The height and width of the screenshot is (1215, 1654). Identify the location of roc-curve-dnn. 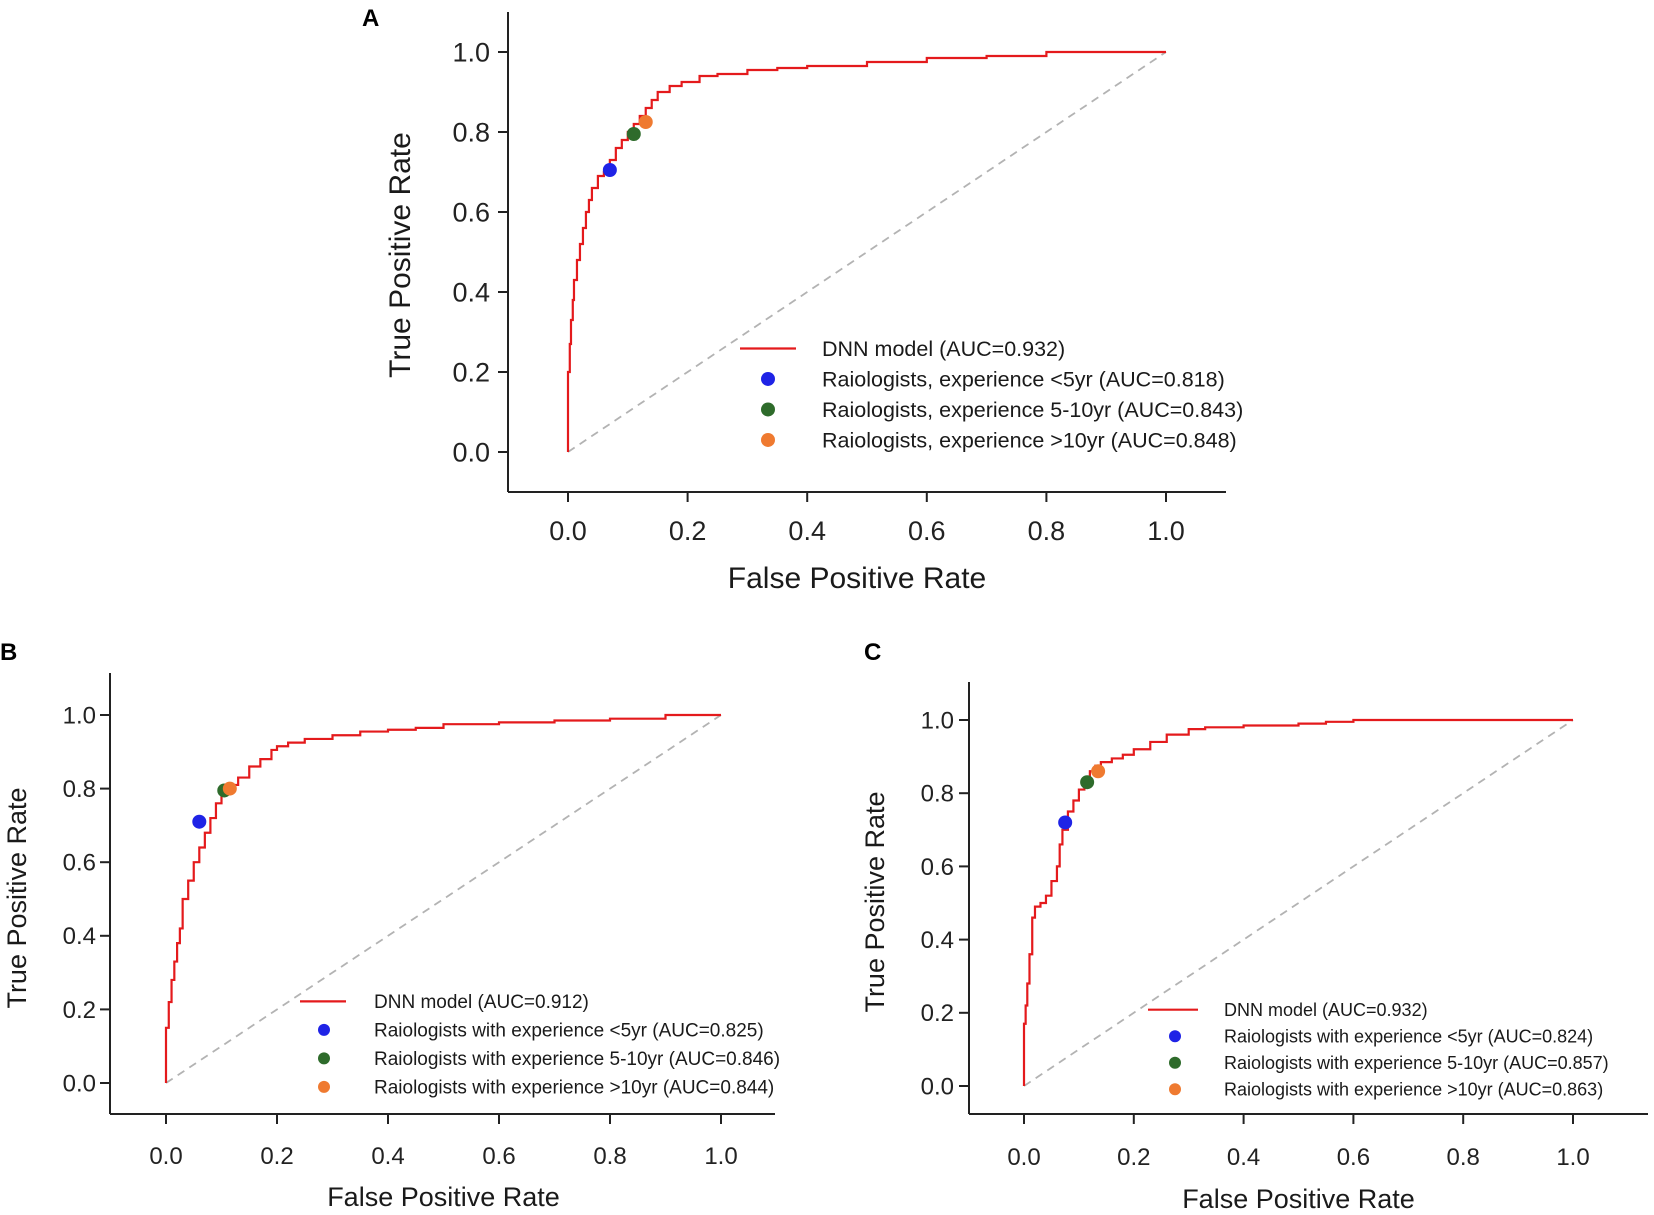
(866, 251).